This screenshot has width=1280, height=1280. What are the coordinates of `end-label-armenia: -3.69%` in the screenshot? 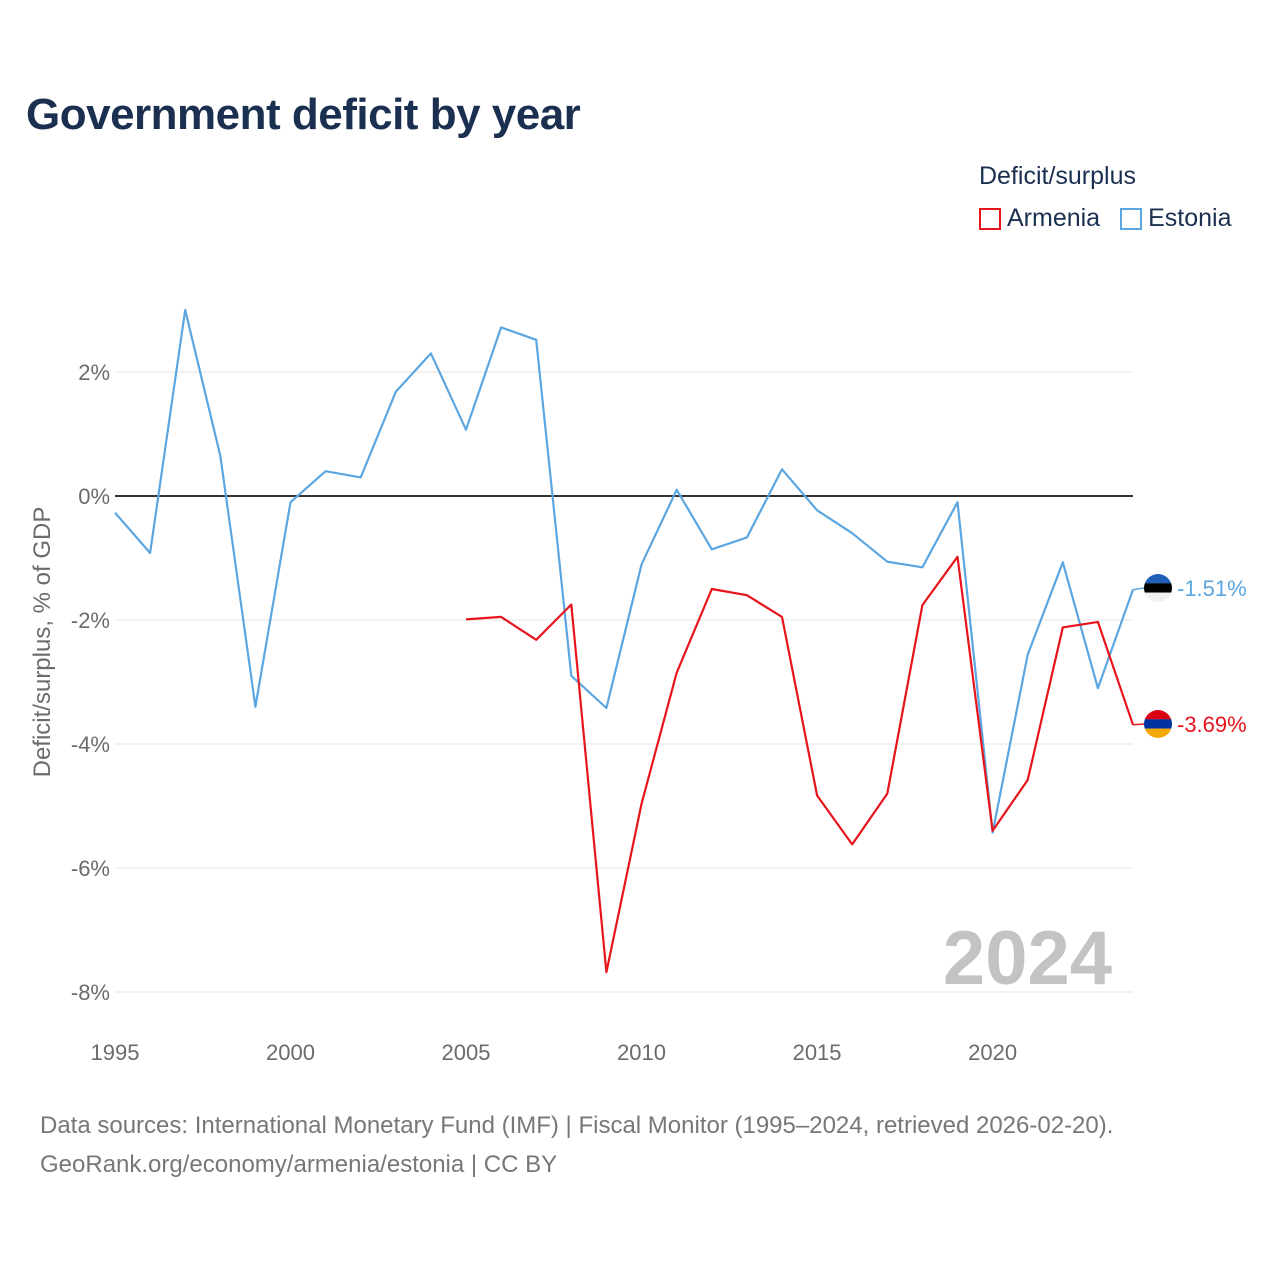 It's located at (1212, 724).